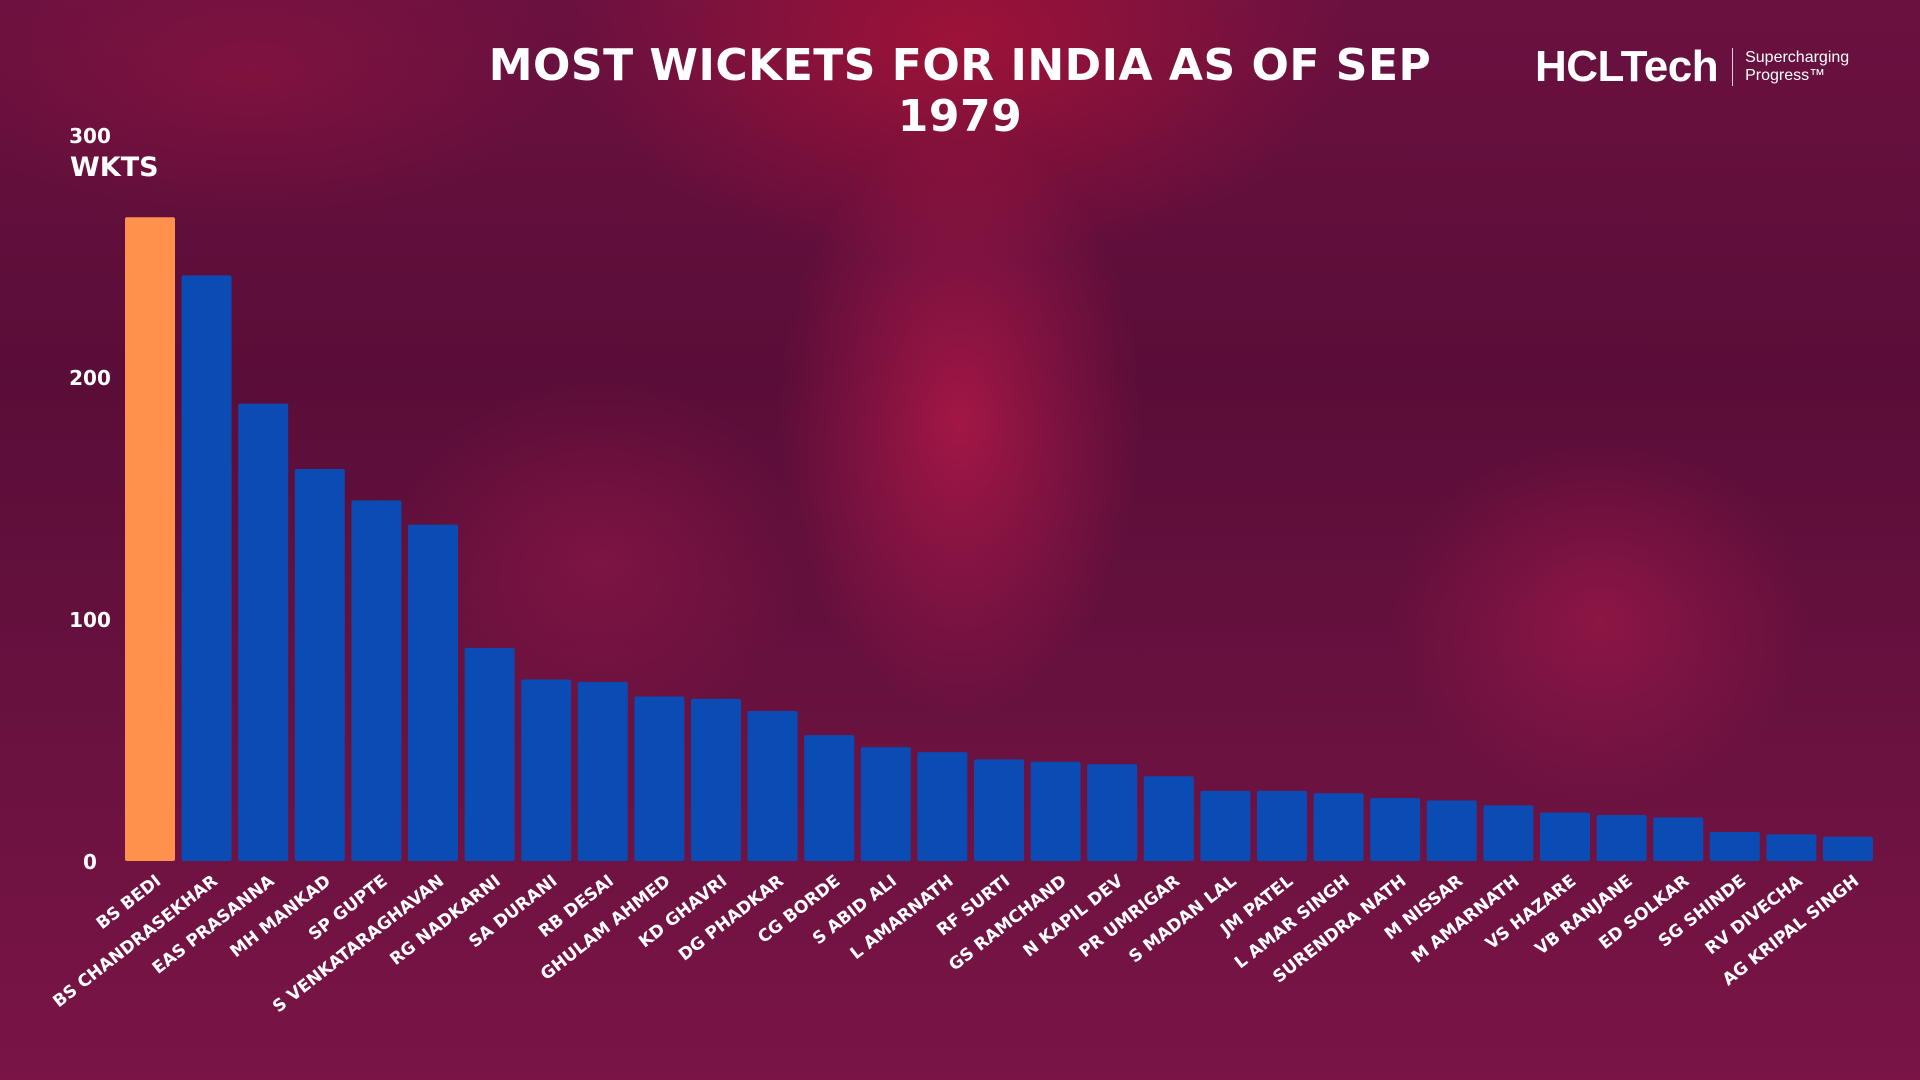  What do you see at coordinates (90, 862) in the screenshot?
I see `y-tick-label: 0` at bounding box center [90, 862].